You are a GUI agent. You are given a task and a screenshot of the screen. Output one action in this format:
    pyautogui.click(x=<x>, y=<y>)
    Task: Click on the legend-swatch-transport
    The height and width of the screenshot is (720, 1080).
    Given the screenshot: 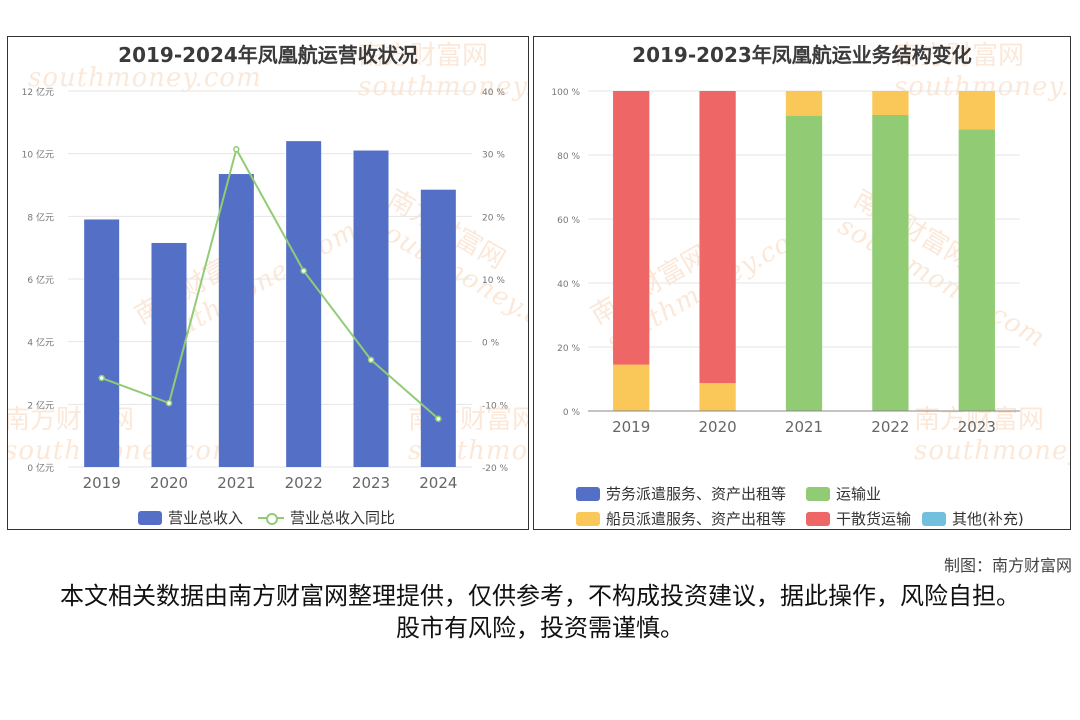 What is the action you would take?
    pyautogui.click(x=818, y=493)
    